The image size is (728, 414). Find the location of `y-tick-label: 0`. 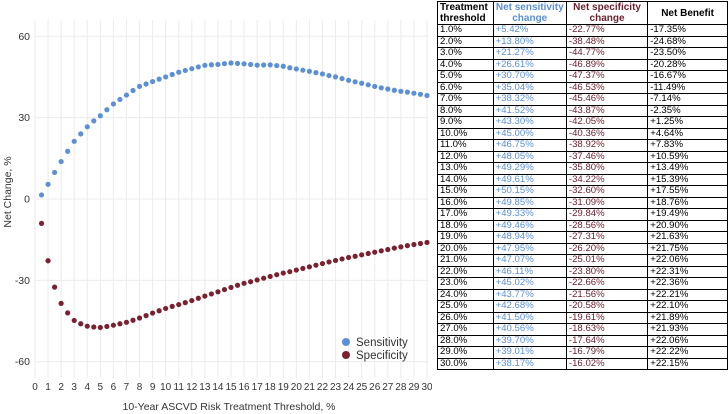

y-tick-label: 0 is located at coordinates (27, 200).